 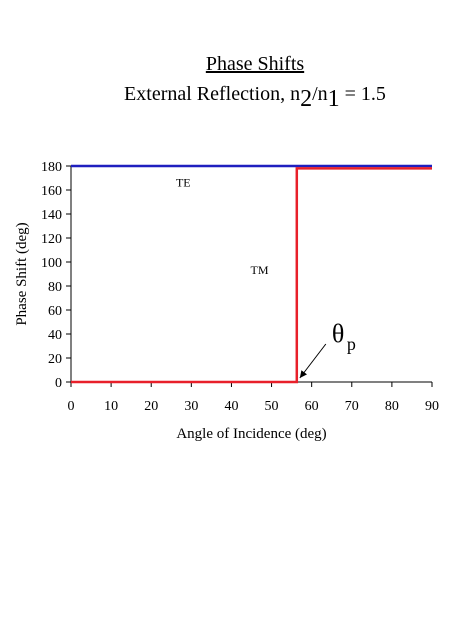 I want to click on x-tick-label: 60, so click(x=312, y=406).